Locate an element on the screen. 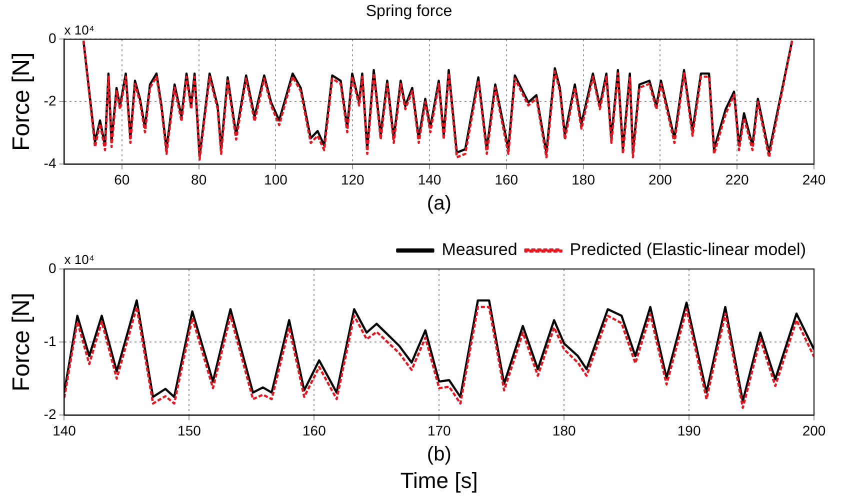  x-tick-label: 100 is located at coordinates (276, 179).